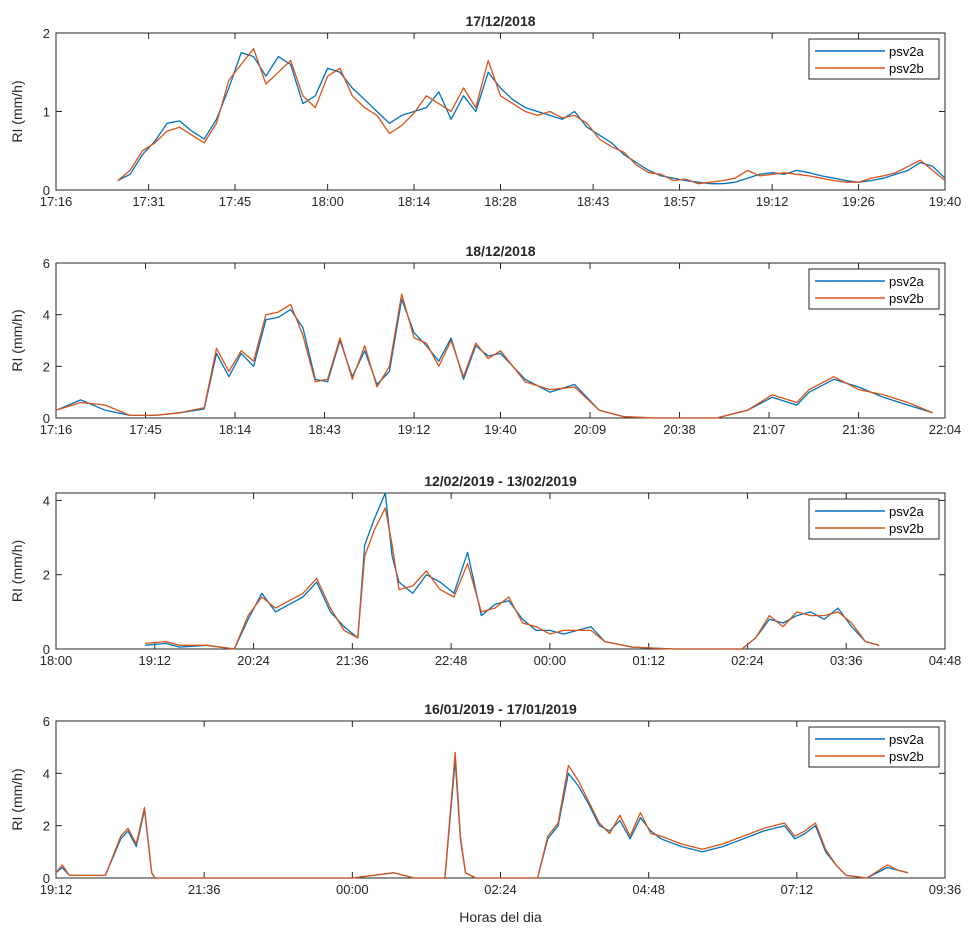 The height and width of the screenshot is (928, 978). Describe the element at coordinates (46, 112) in the screenshot. I see `y-tick-label: 1` at that location.